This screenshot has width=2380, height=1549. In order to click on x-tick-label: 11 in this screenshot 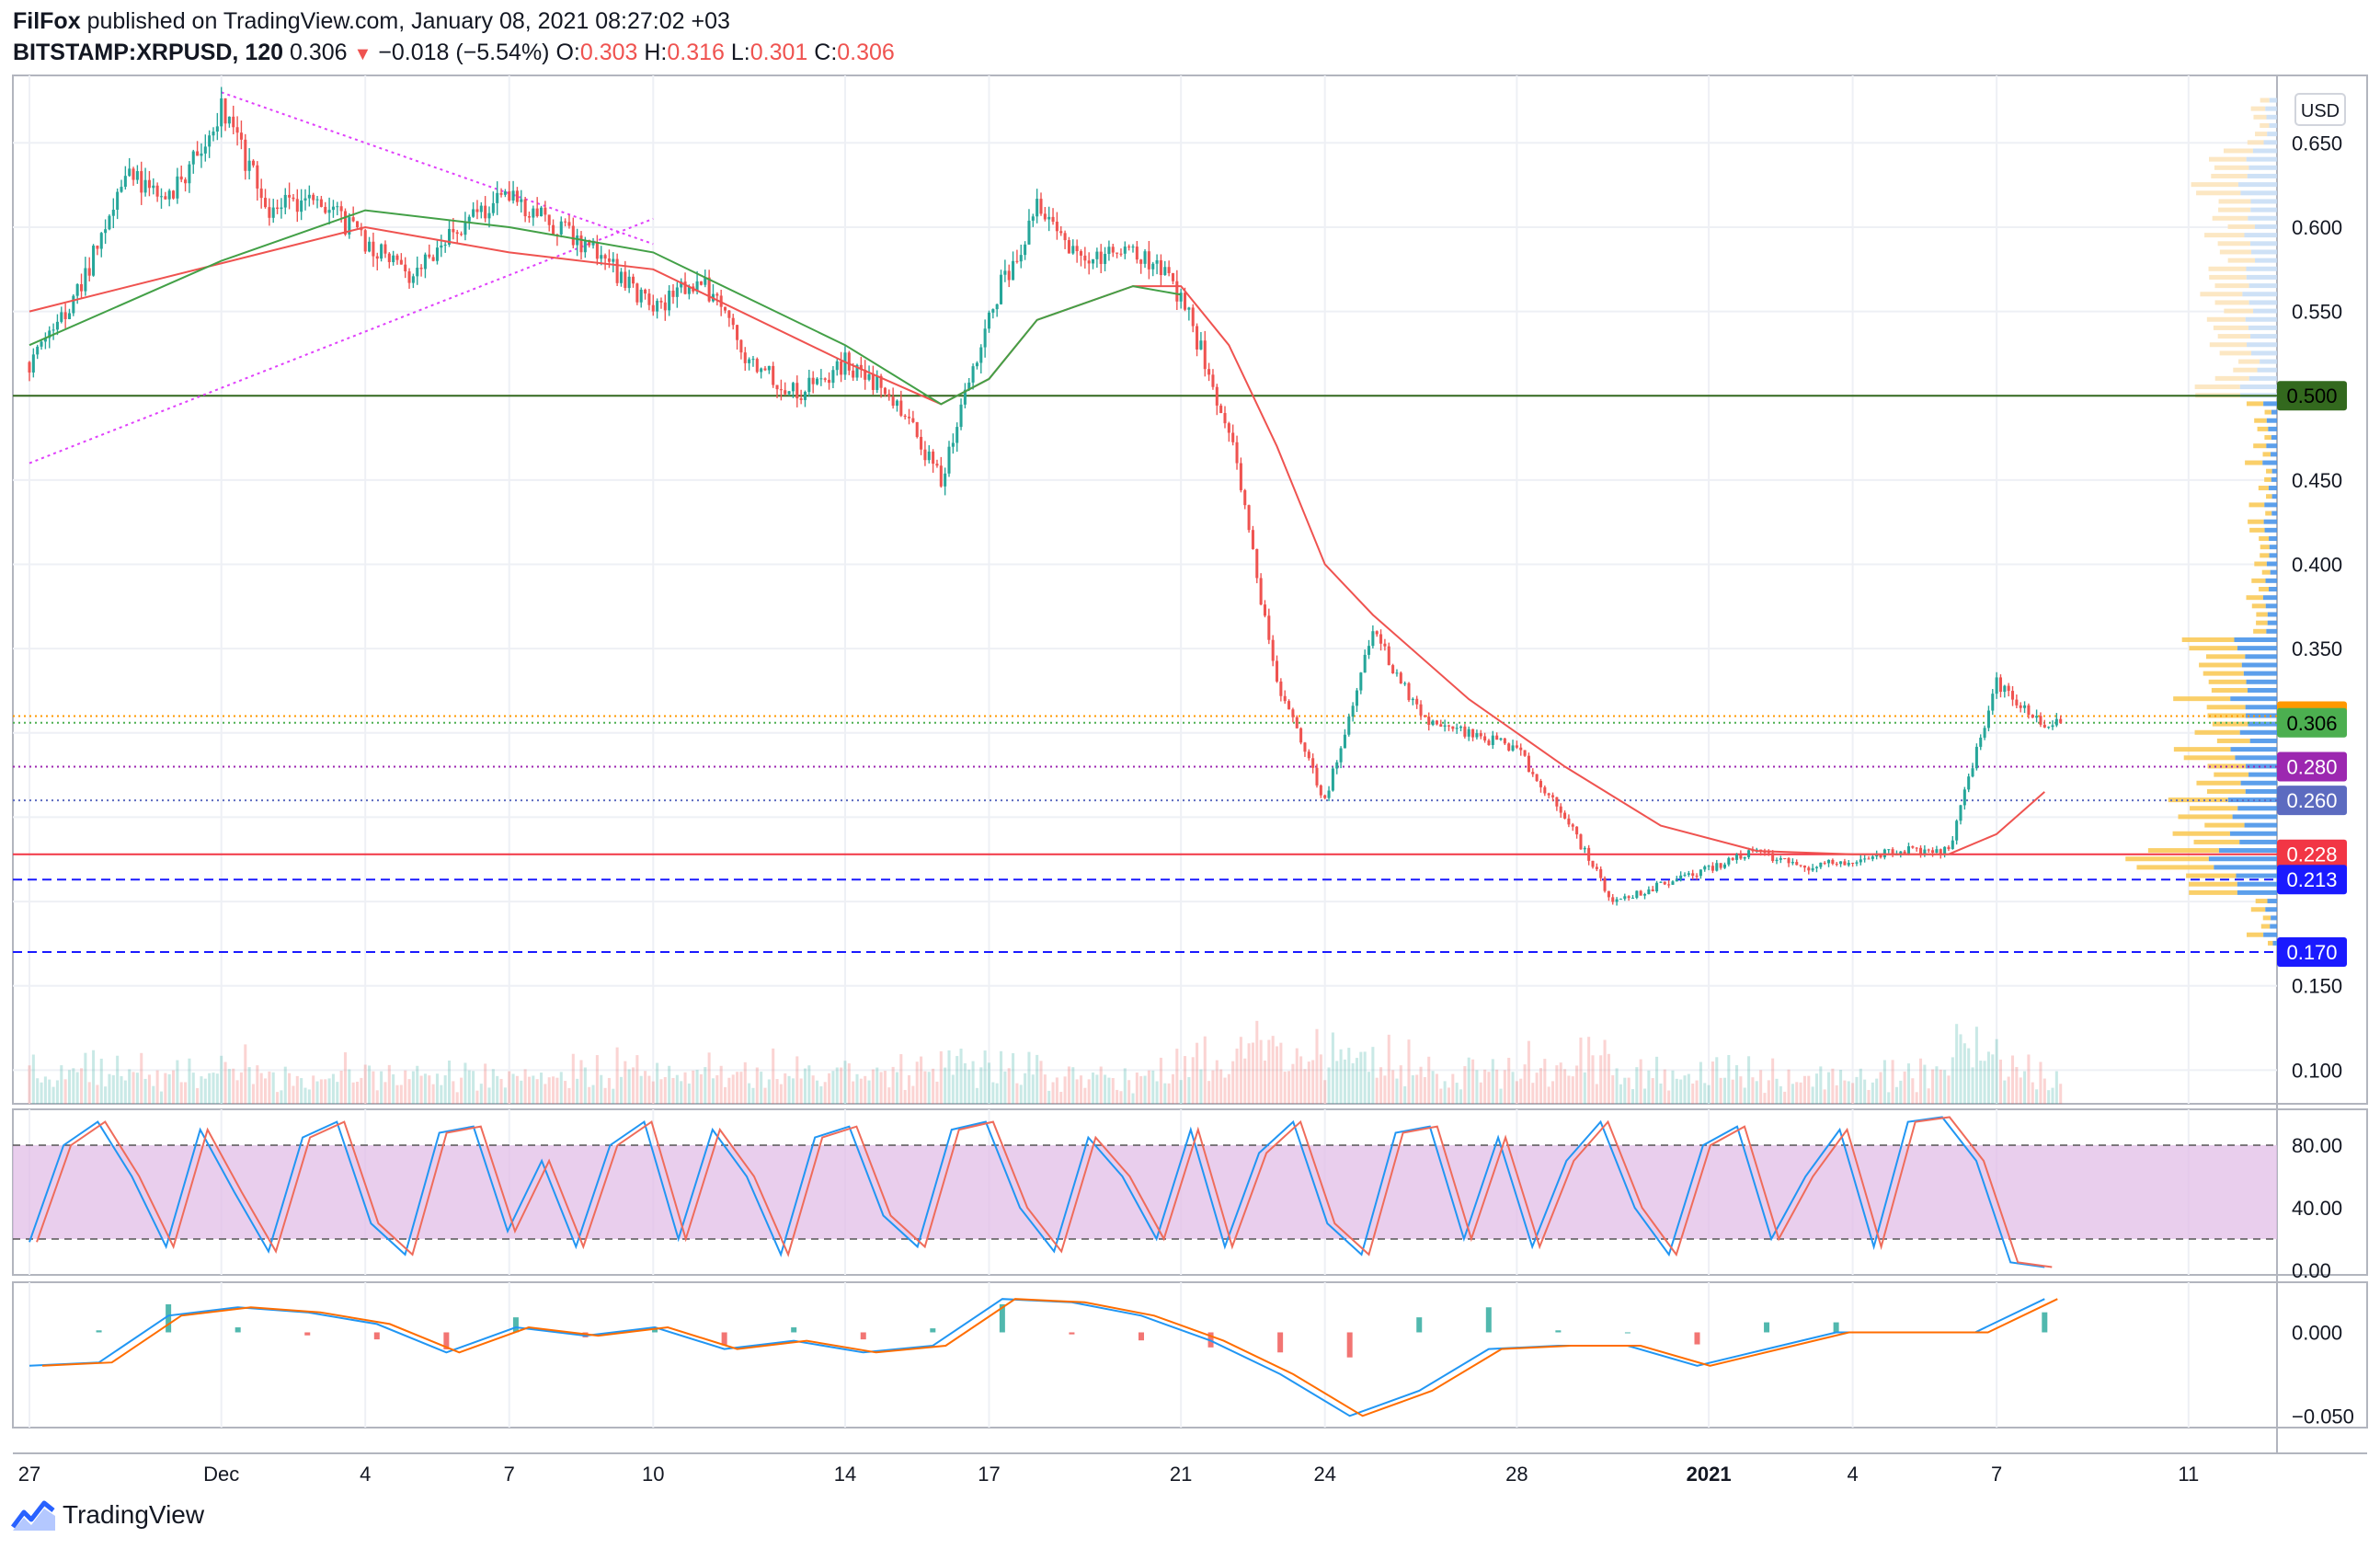, I will do `click(2188, 1475)`.